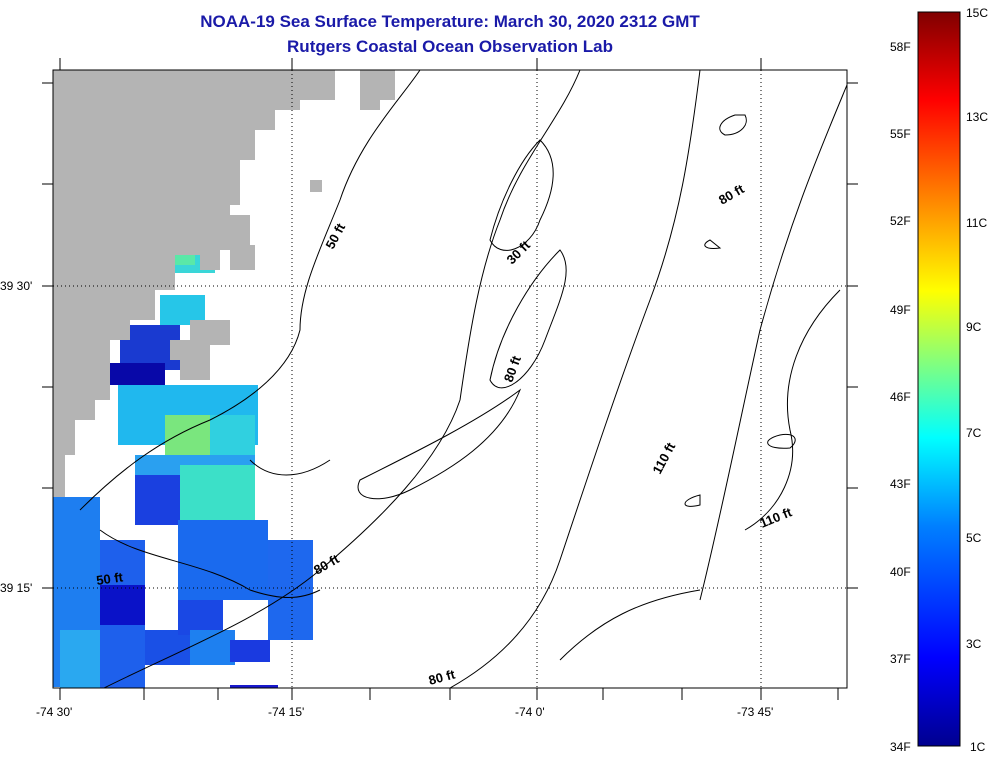 Image resolution: width=992 pixels, height=761 pixels. I want to click on contour-label: 30 ft, so click(519, 252).